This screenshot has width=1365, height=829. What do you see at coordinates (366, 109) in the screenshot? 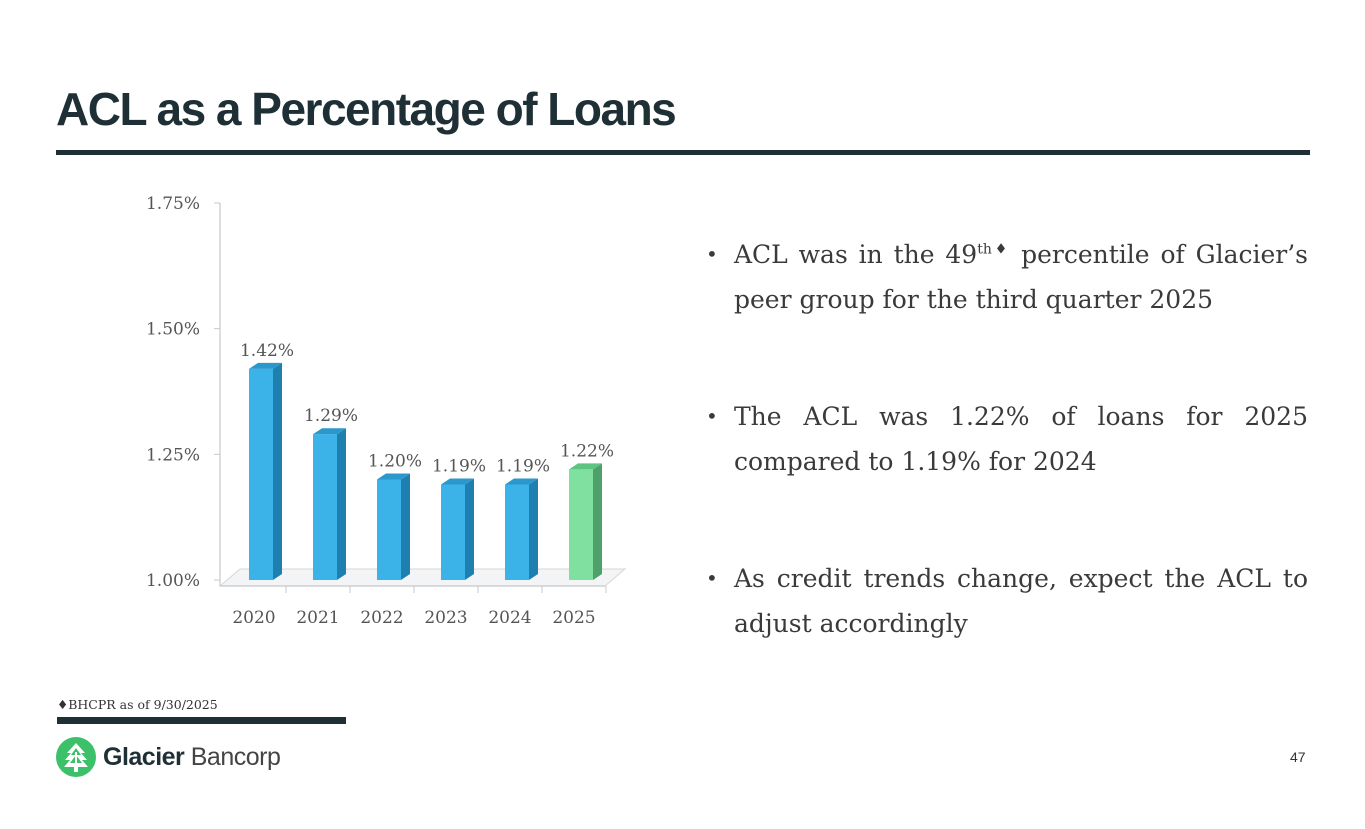
I see `page-title: ACL as a Percentage of Loans` at bounding box center [366, 109].